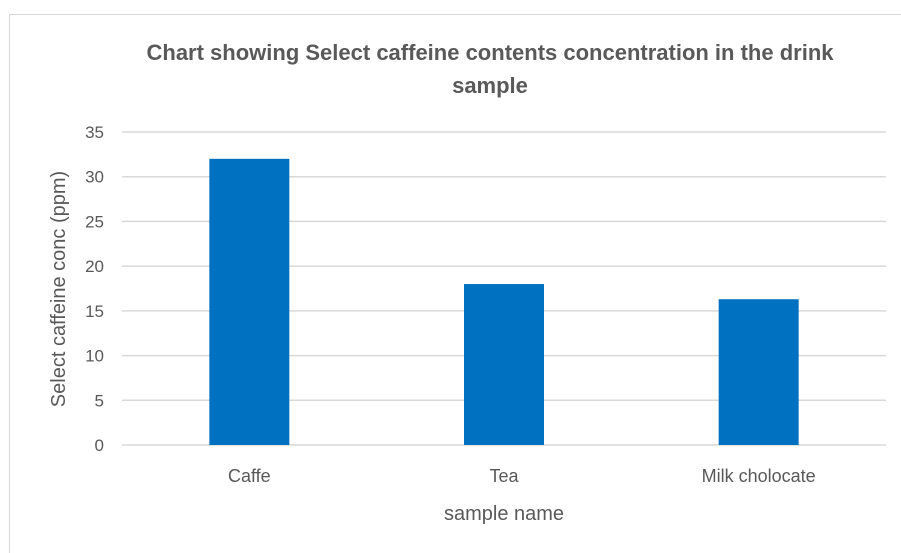  What do you see at coordinates (59, 289) in the screenshot?
I see `y-axis-title: Select caffeine conc (ppm)` at bounding box center [59, 289].